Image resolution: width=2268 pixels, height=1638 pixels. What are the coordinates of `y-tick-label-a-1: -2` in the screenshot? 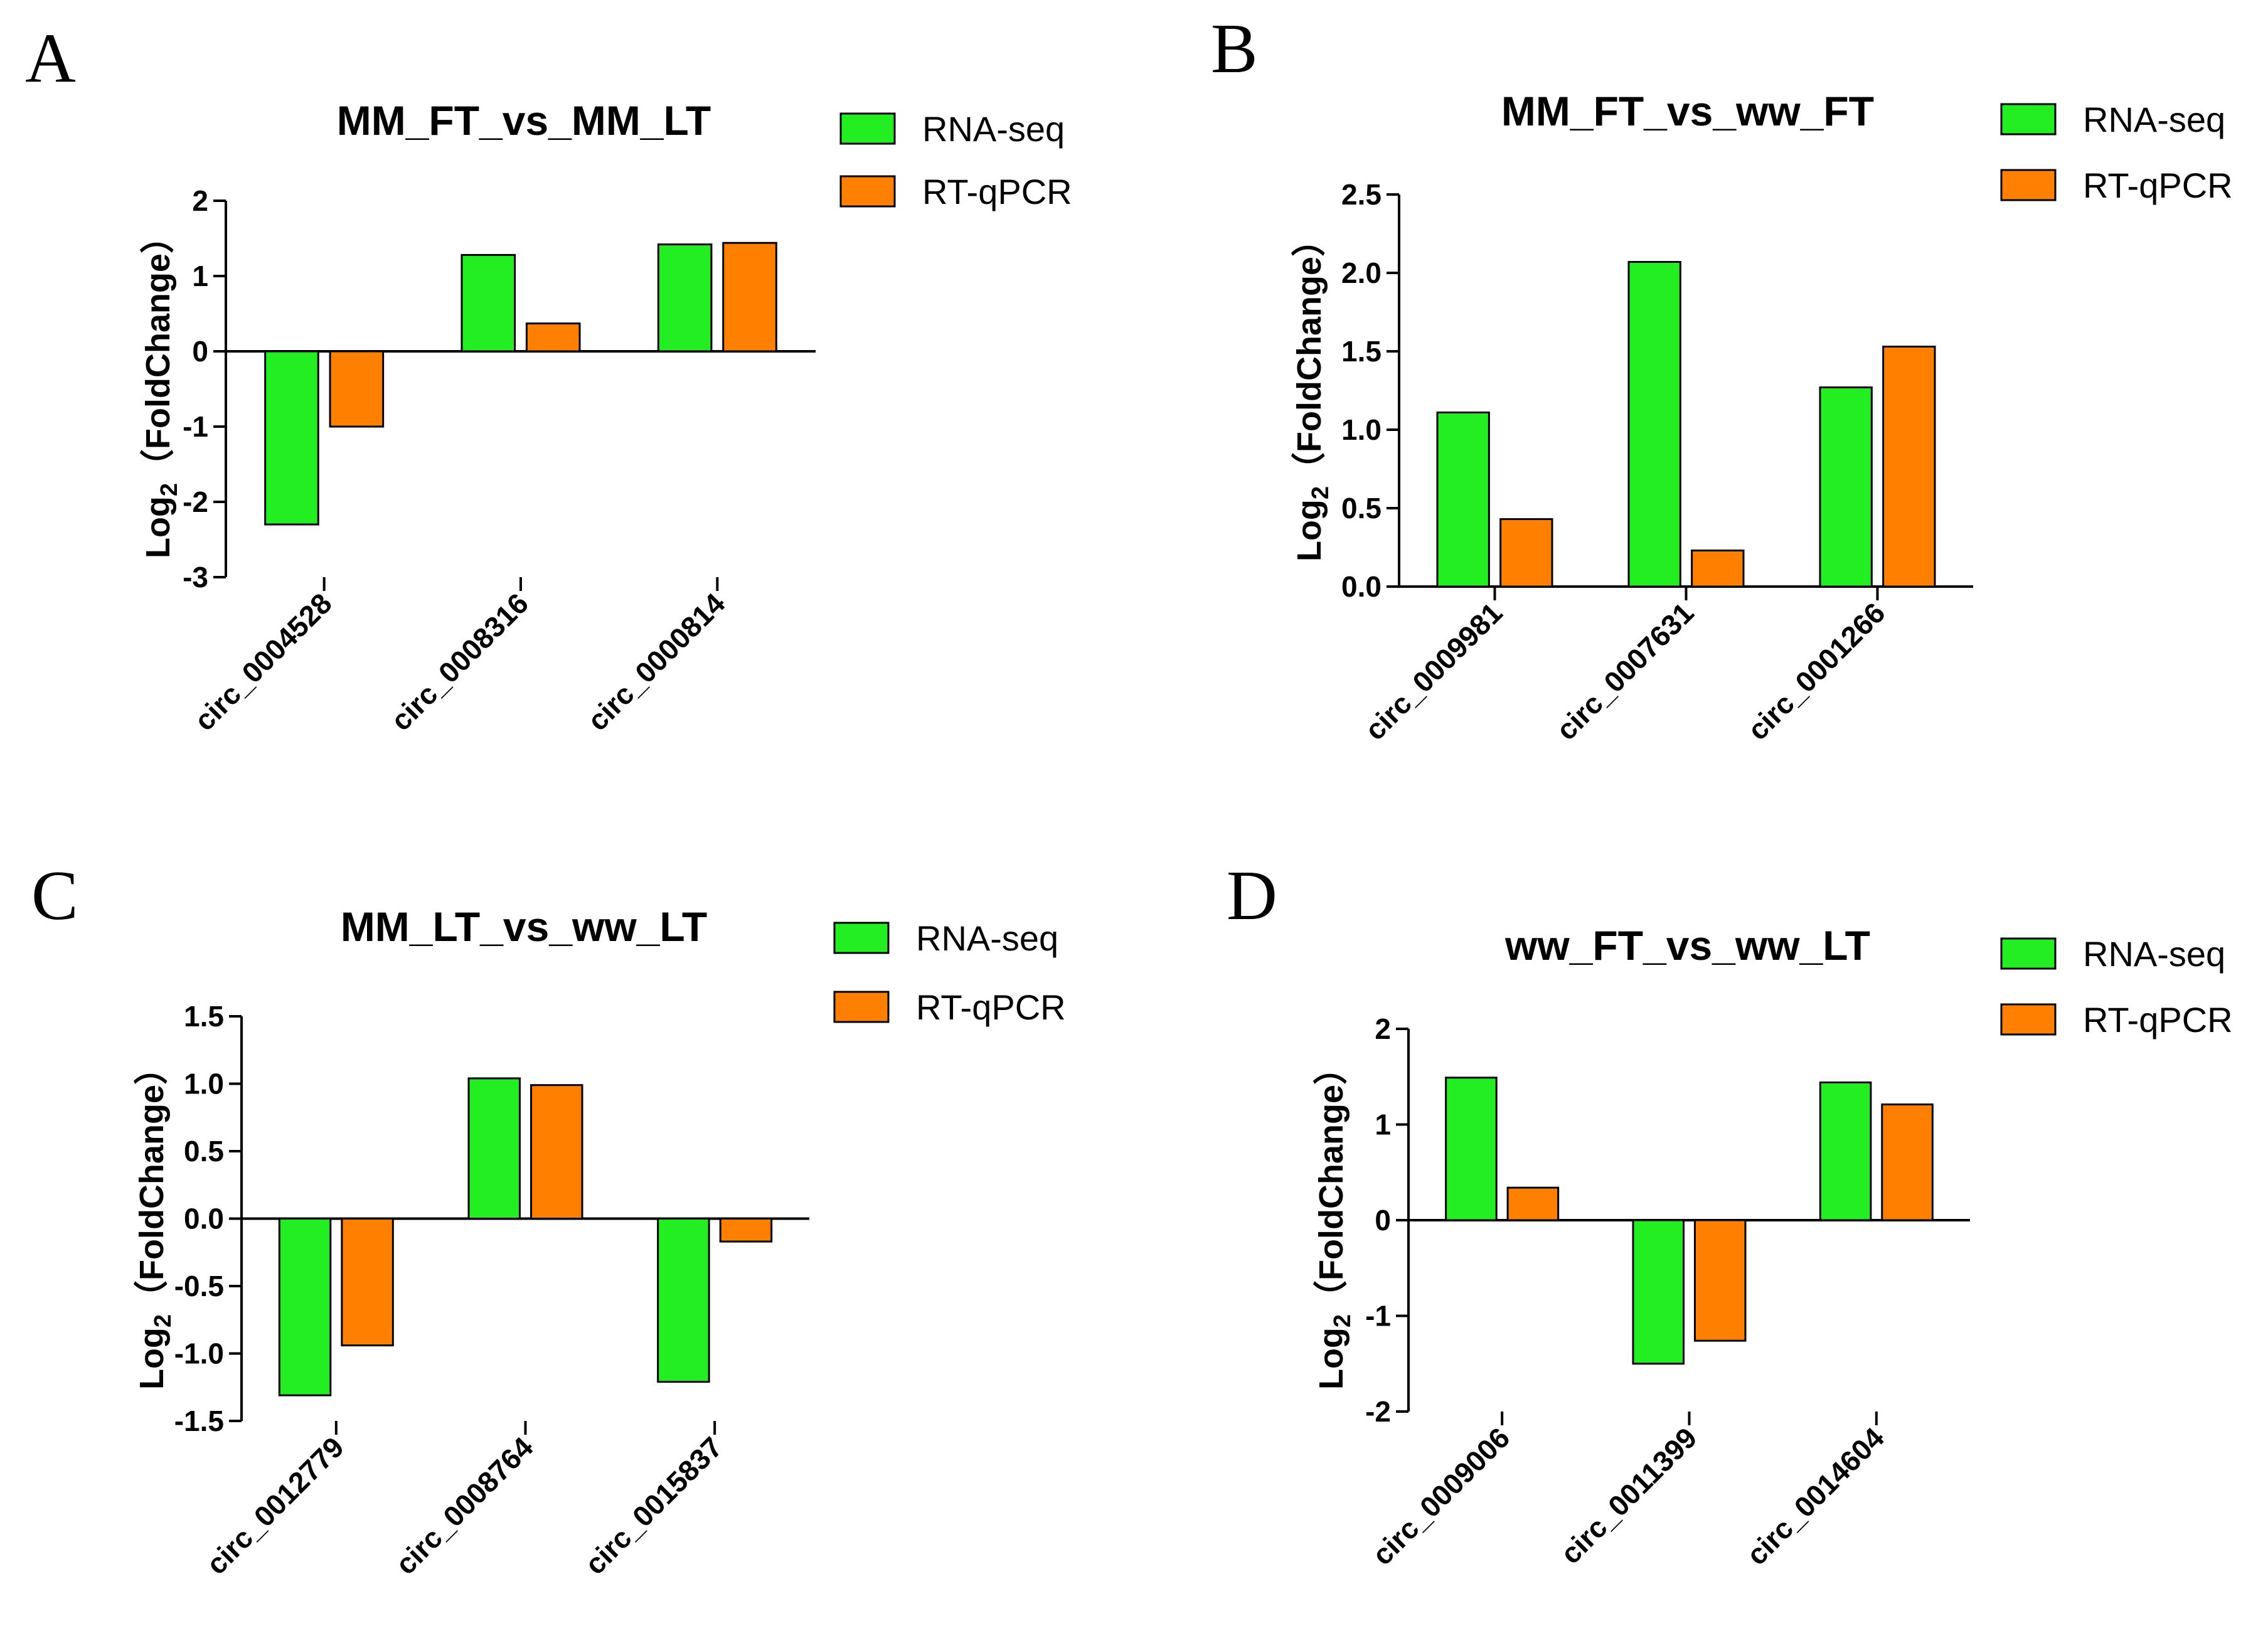 It's located at (195, 502).